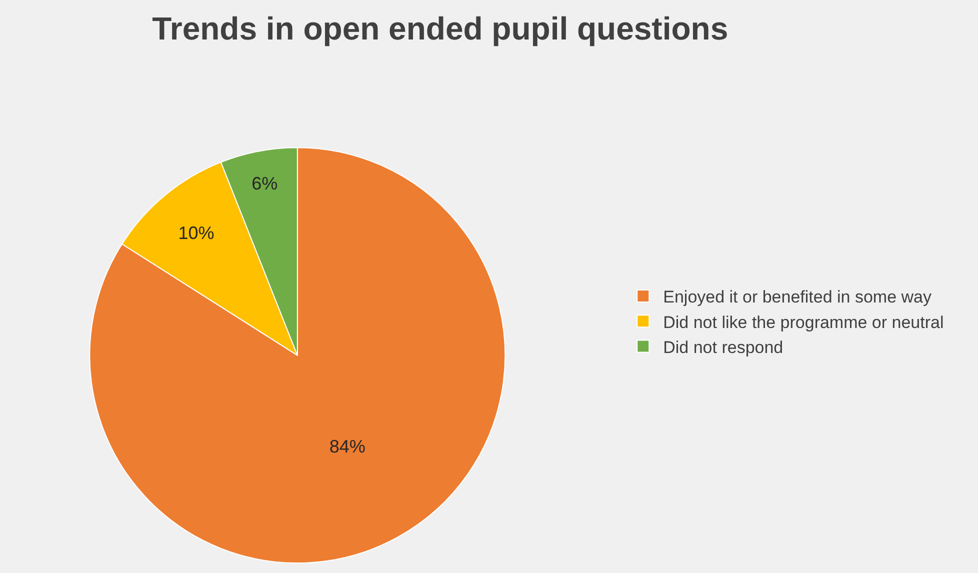  Describe the element at coordinates (440, 28) in the screenshot. I see `chart-title: Trends in open ended pupil questions` at that location.